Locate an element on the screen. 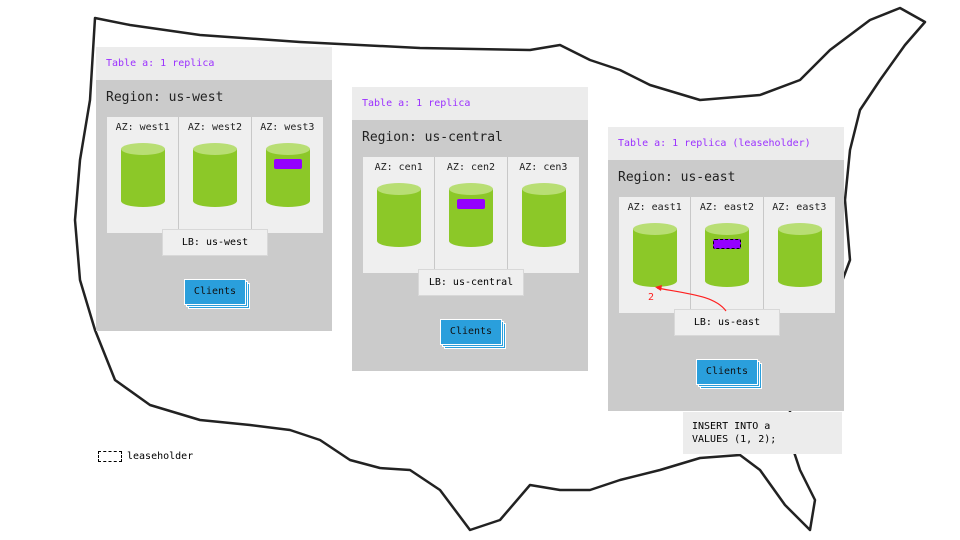 The width and height of the screenshot is (960, 540). availability-zones: AZ: east1 AZ: east2 AZ: east3 is located at coordinates (727, 255).